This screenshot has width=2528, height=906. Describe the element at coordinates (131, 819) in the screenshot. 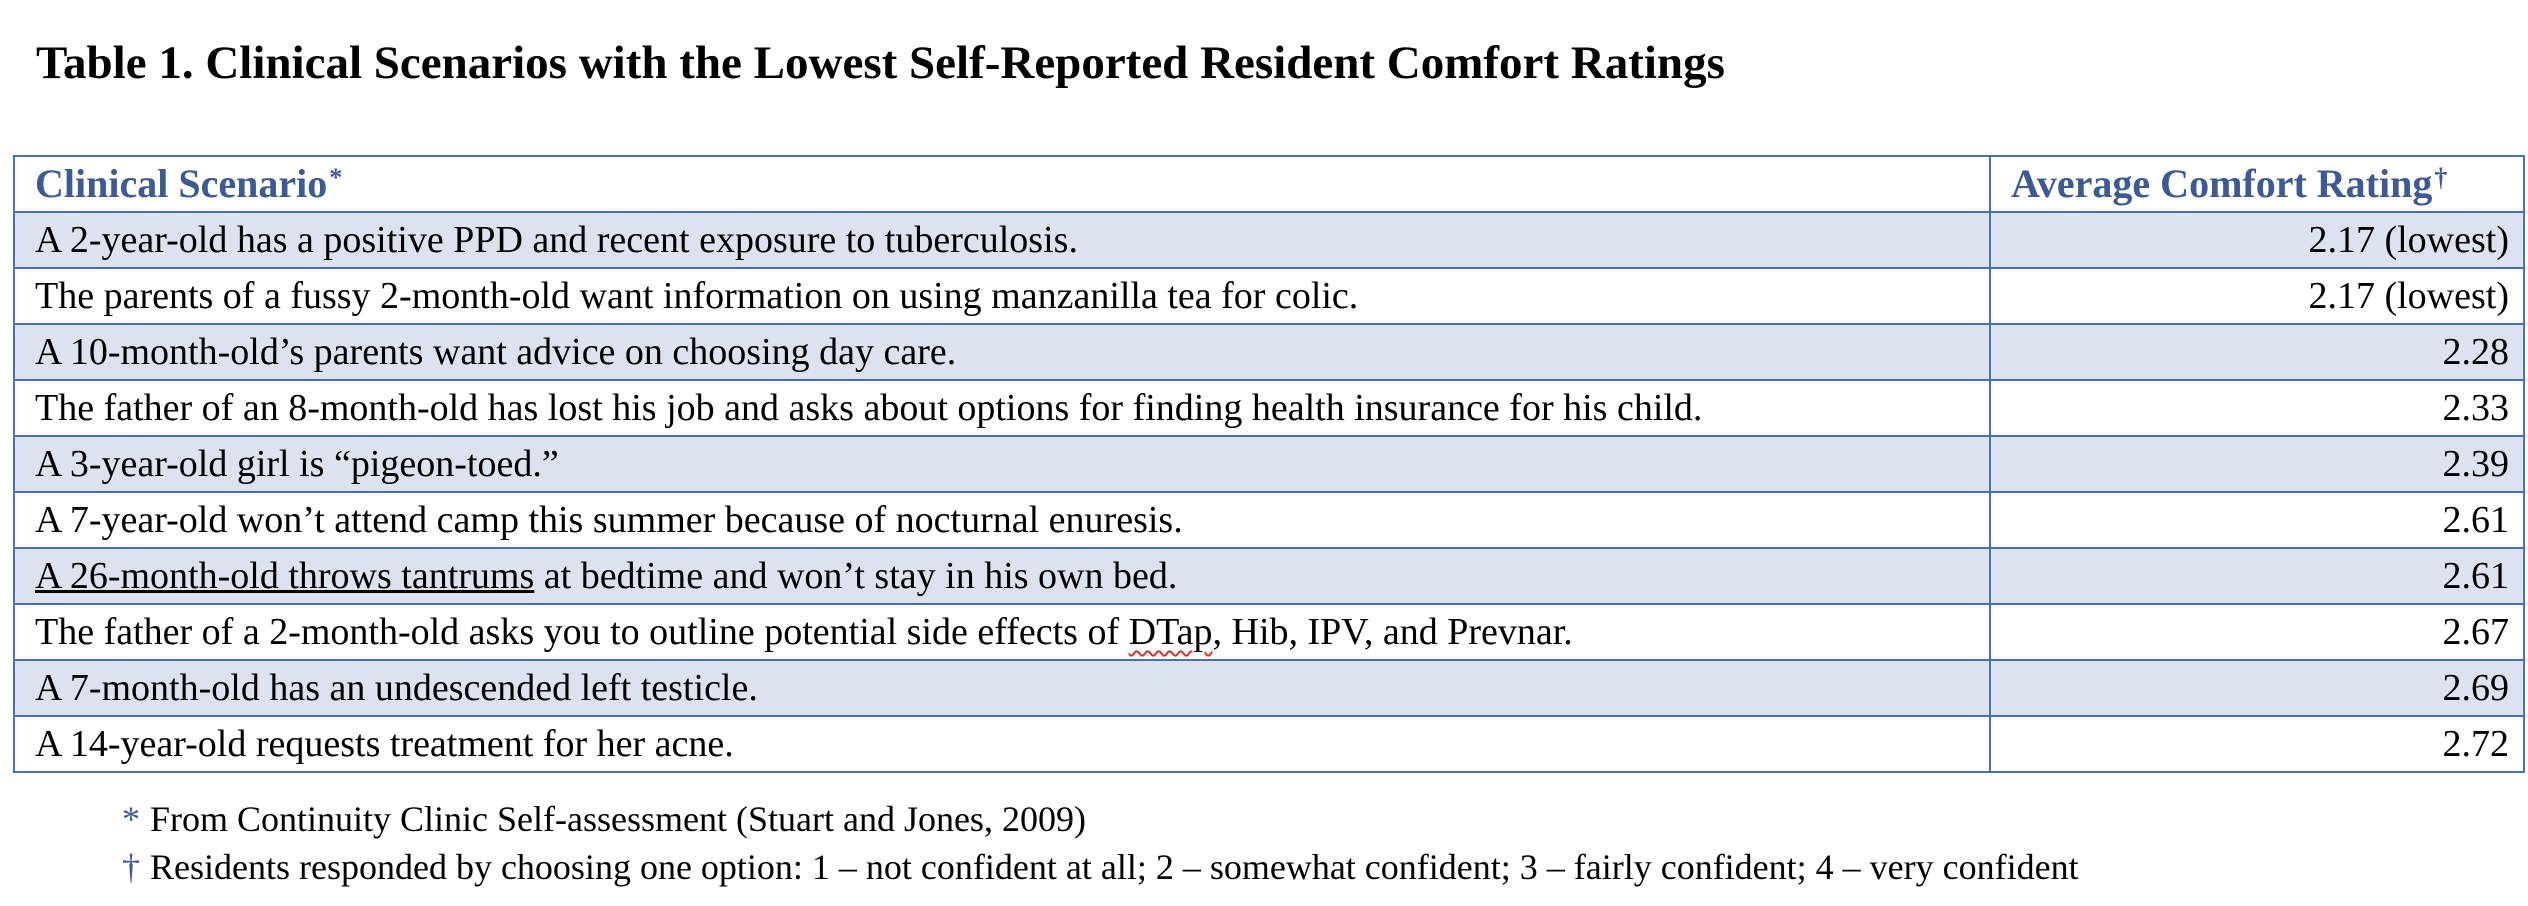

I see `footnote-asterisk-mark: *` at that location.